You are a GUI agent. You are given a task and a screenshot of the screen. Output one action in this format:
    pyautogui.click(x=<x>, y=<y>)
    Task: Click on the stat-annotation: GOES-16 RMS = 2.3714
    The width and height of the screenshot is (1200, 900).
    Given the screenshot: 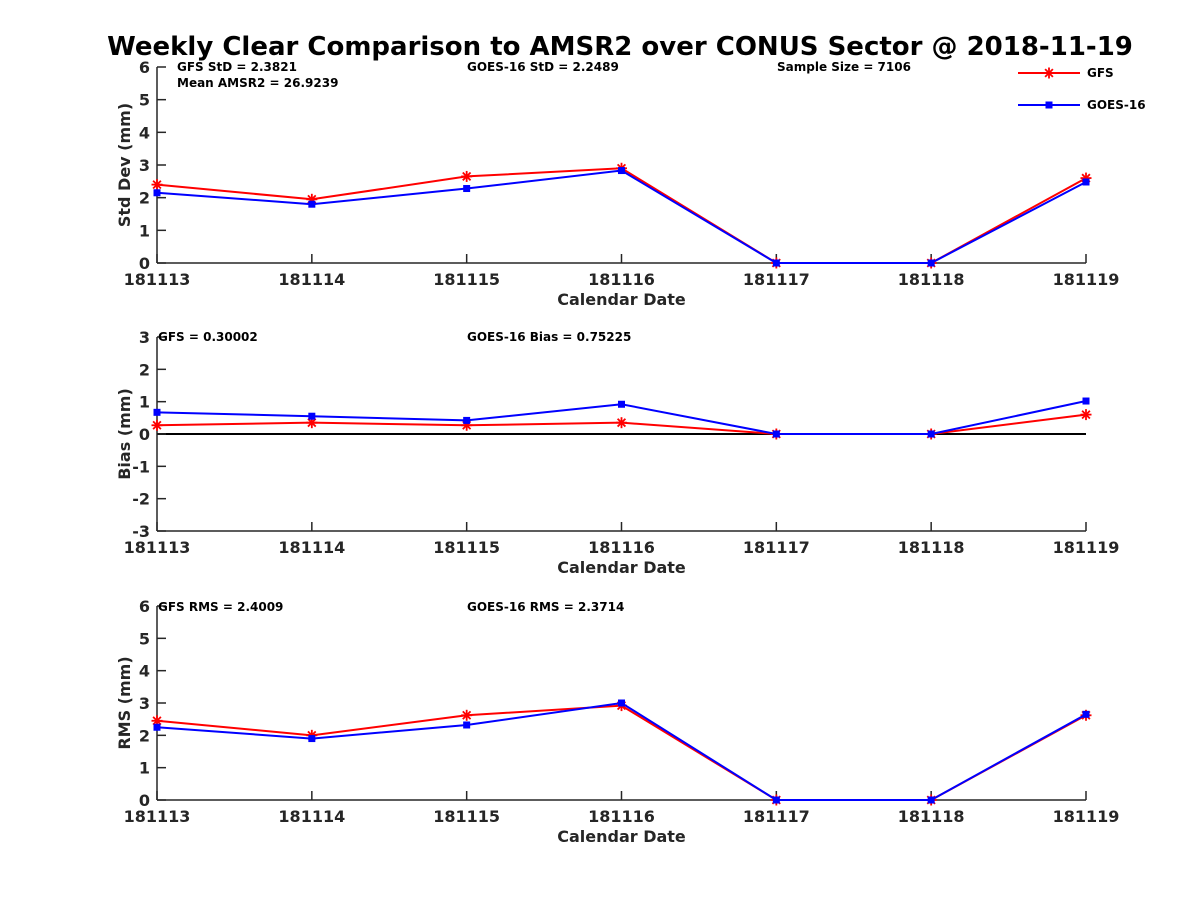 What is the action you would take?
    pyautogui.click(x=545, y=607)
    